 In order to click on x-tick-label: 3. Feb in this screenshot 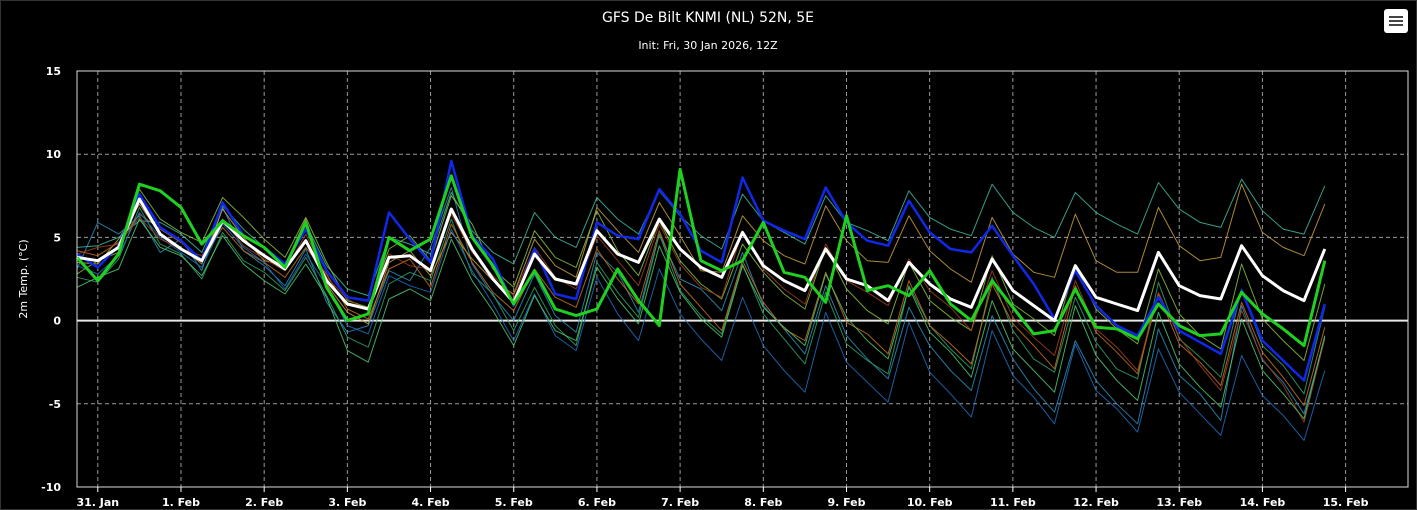, I will do `click(347, 502)`.